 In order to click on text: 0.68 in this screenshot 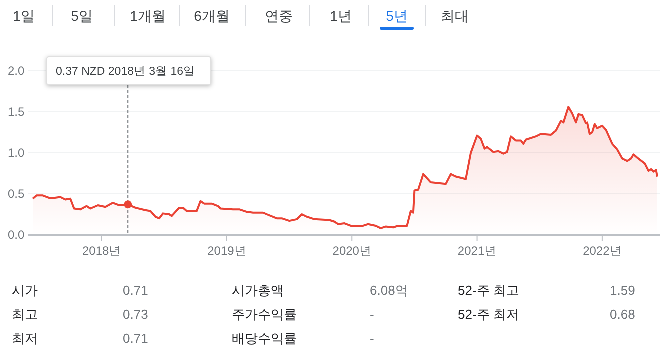, I will do `click(623, 314)`.